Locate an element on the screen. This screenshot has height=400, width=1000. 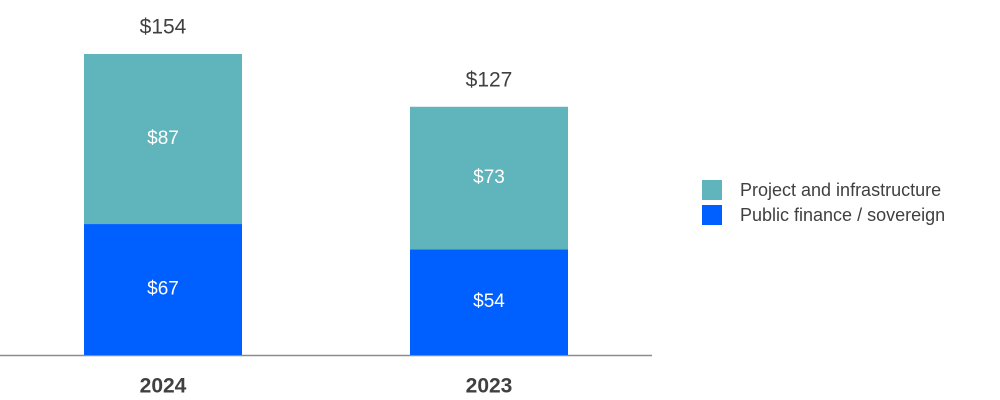
value-label: $87 is located at coordinates (163, 138).